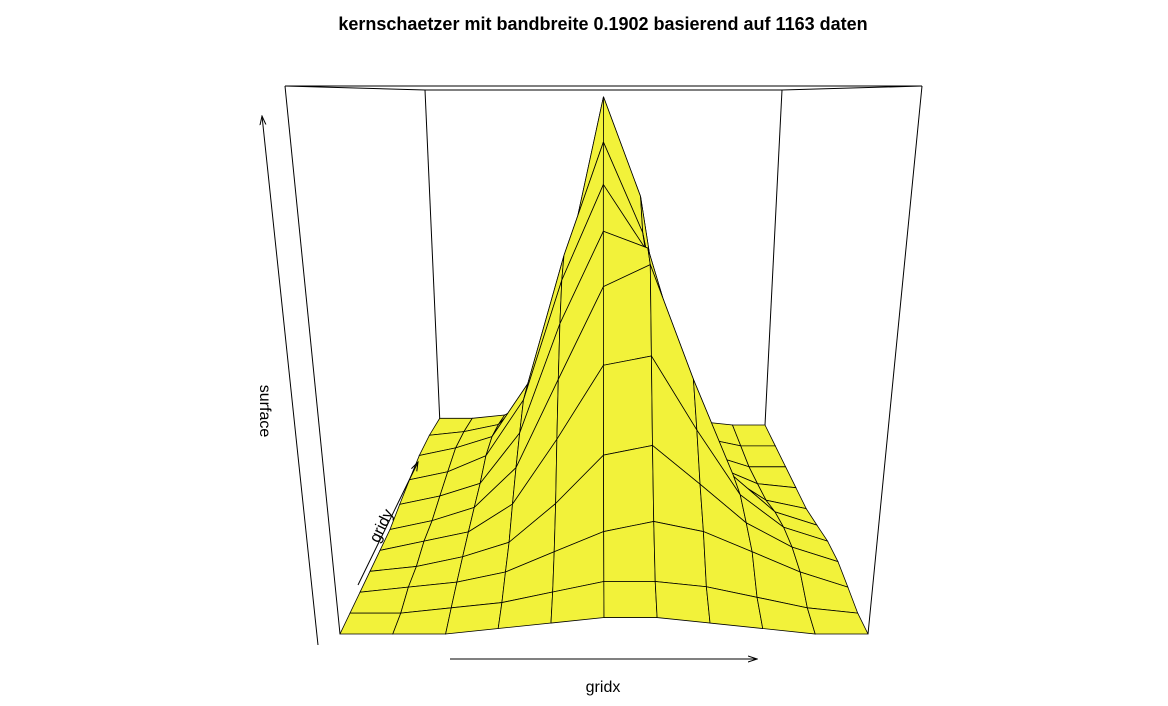 The image size is (1168, 706). Describe the element at coordinates (603, 687) in the screenshot. I see `x-axis-label: gridx` at that location.